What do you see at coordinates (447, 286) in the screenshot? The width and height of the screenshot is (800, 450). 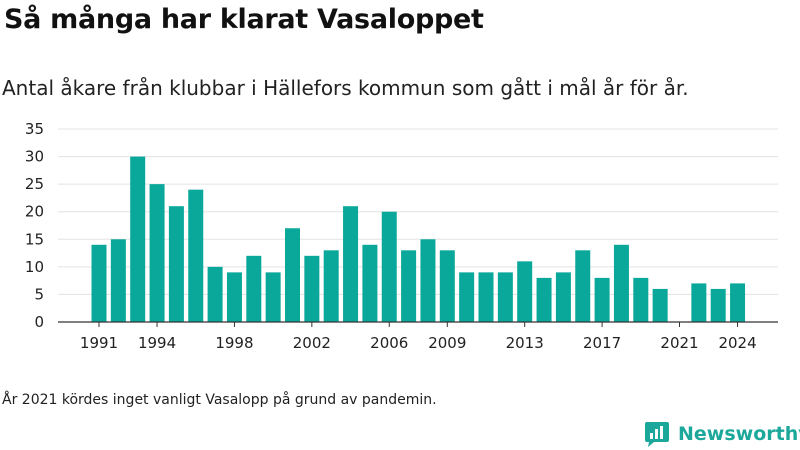 I see `bar-2009` at bounding box center [447, 286].